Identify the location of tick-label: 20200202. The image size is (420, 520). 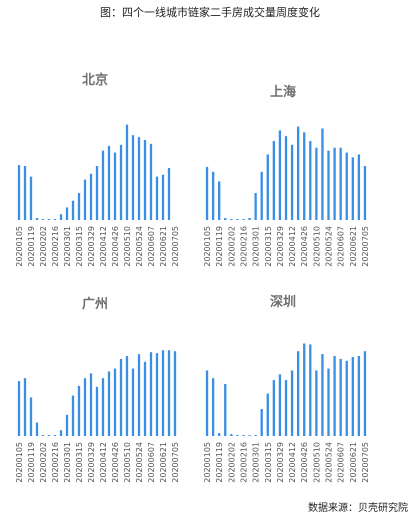
(231, 246).